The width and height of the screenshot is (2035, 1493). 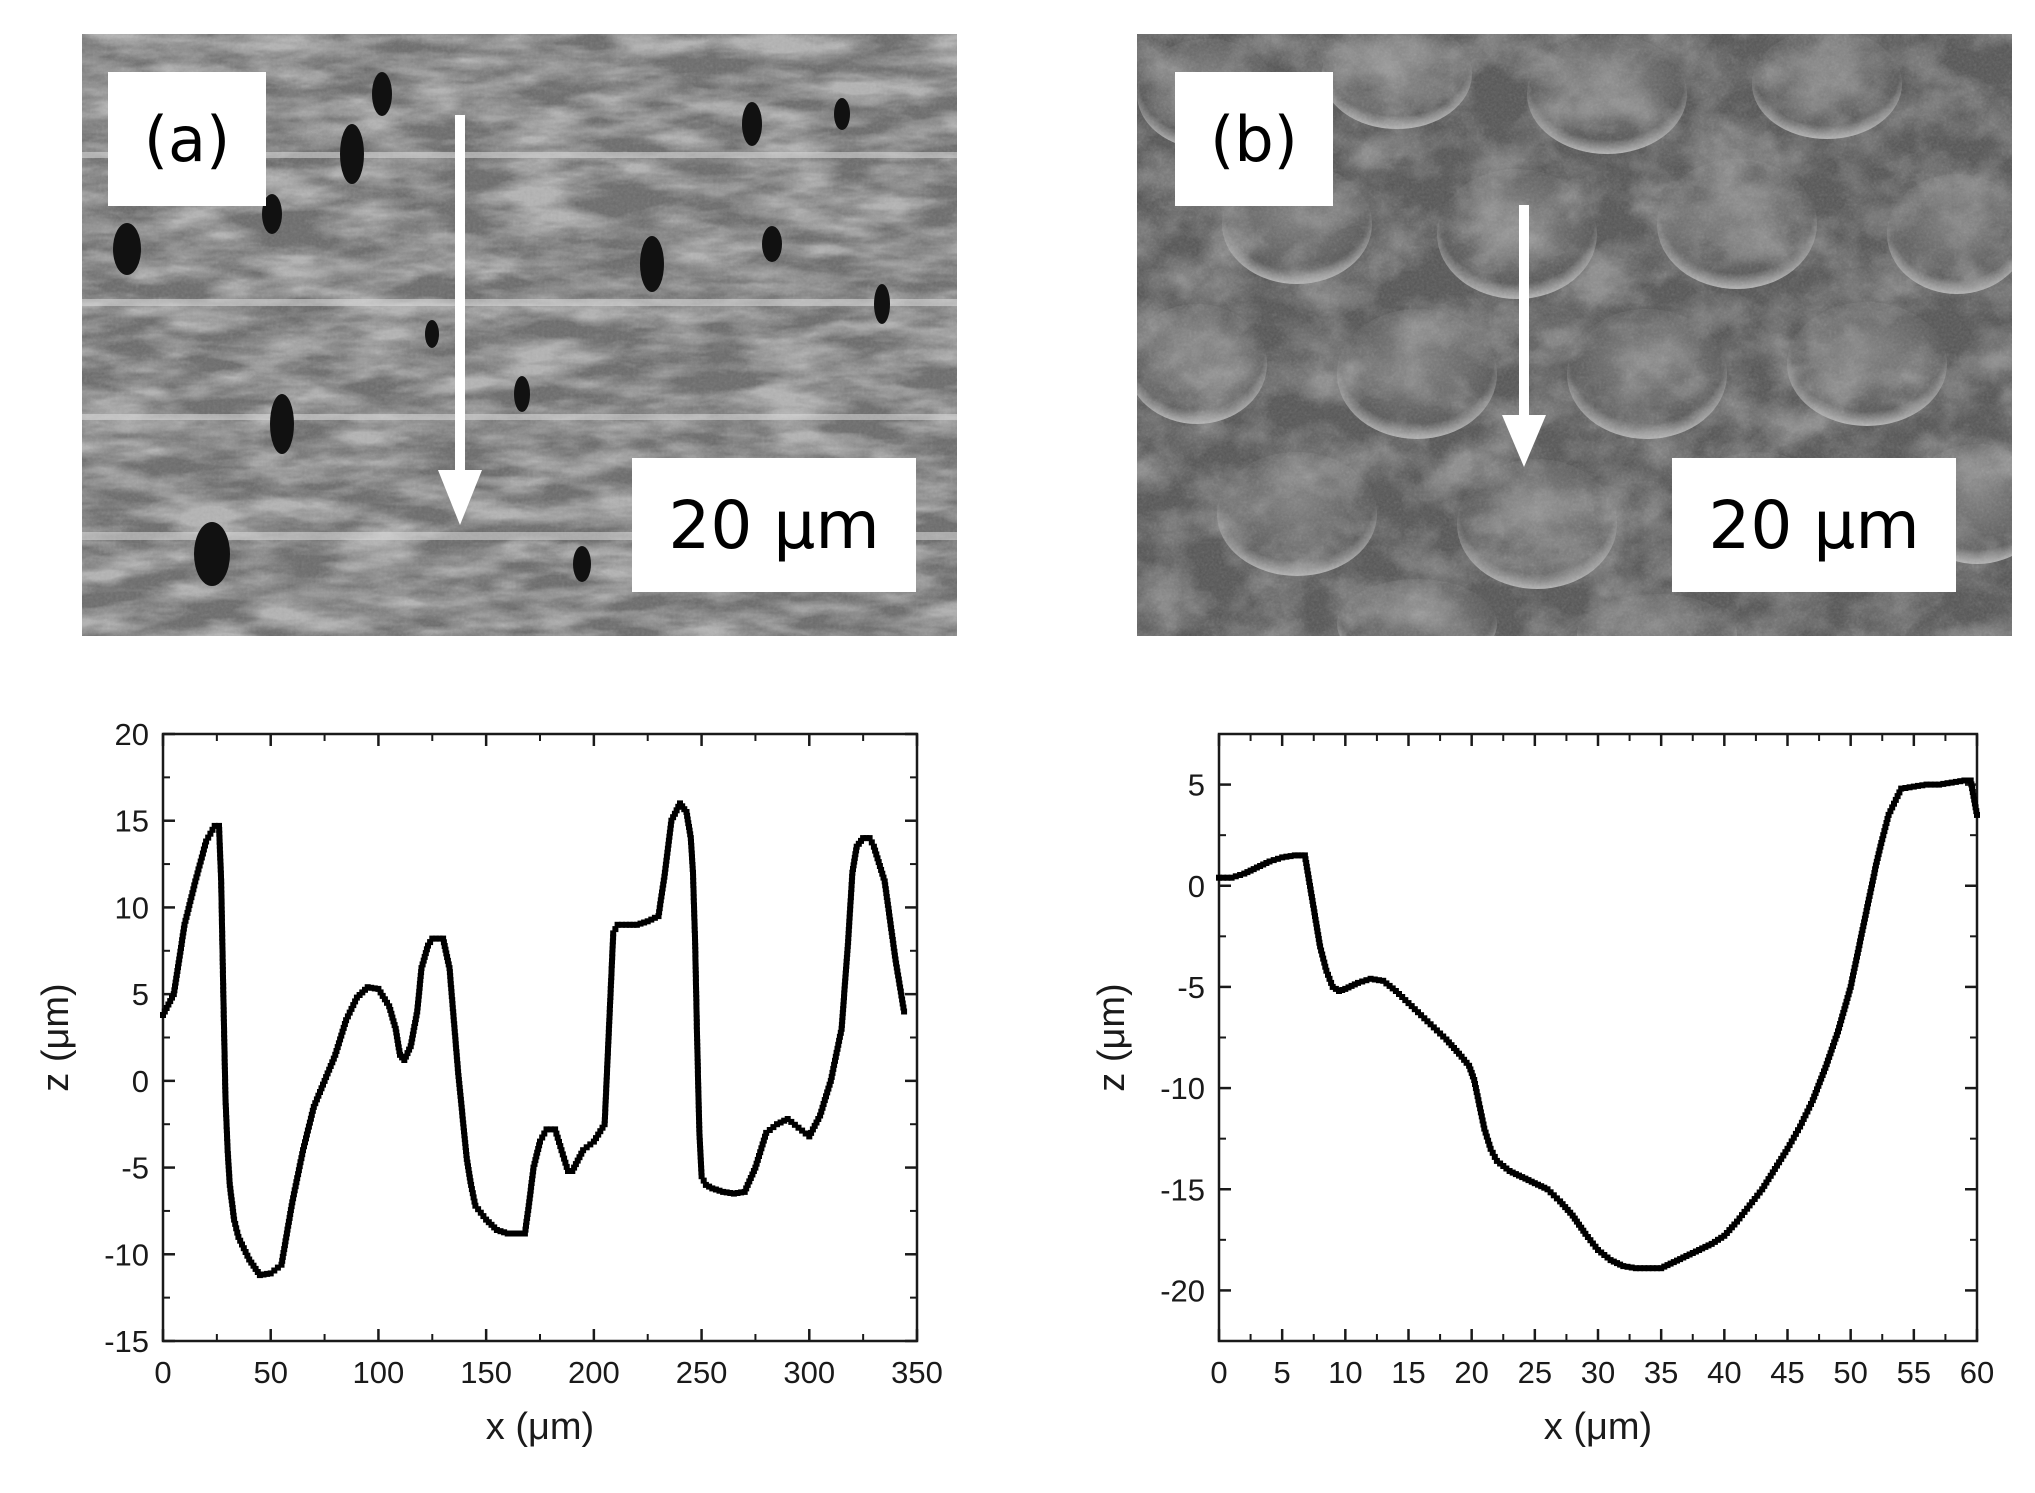 I want to click on x-tick-label: 15, so click(x=1408, y=1372).